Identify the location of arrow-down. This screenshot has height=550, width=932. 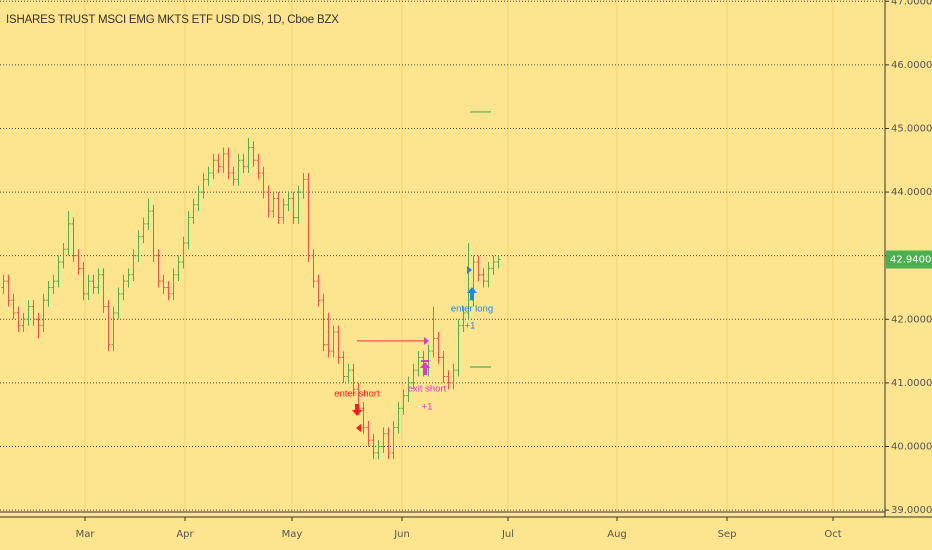
(357, 410).